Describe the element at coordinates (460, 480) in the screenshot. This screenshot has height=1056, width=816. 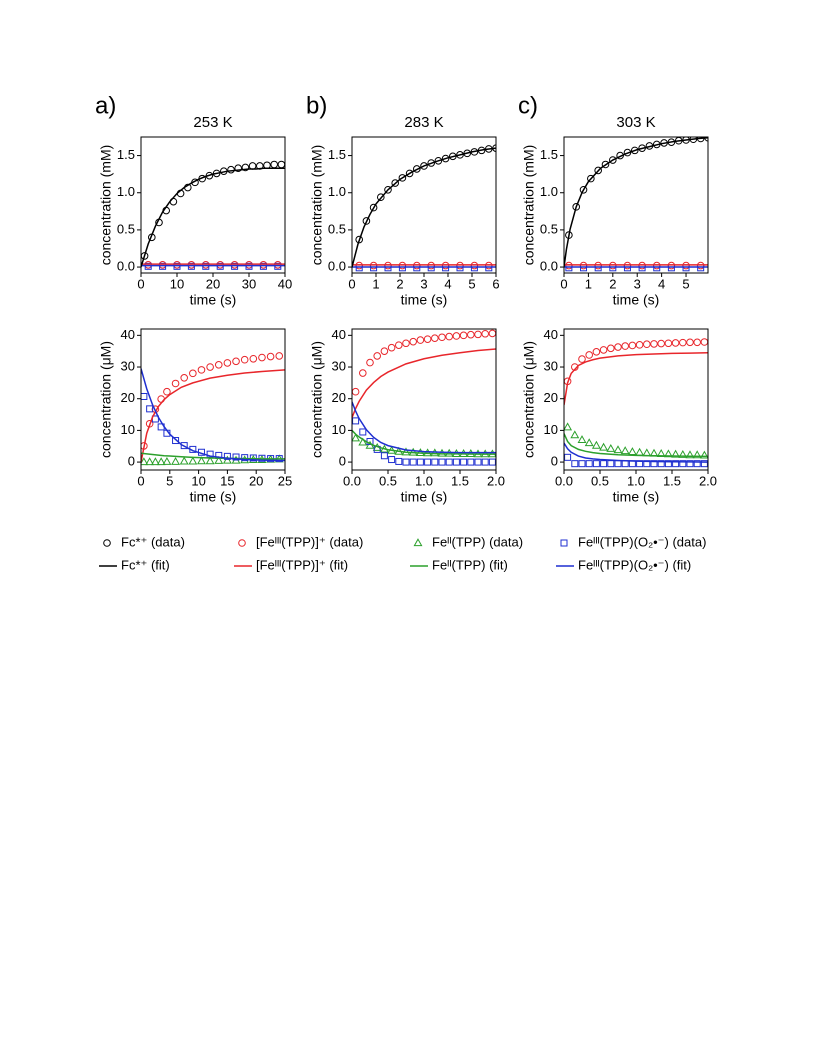
I see `x-tick-label: 1.5` at that location.